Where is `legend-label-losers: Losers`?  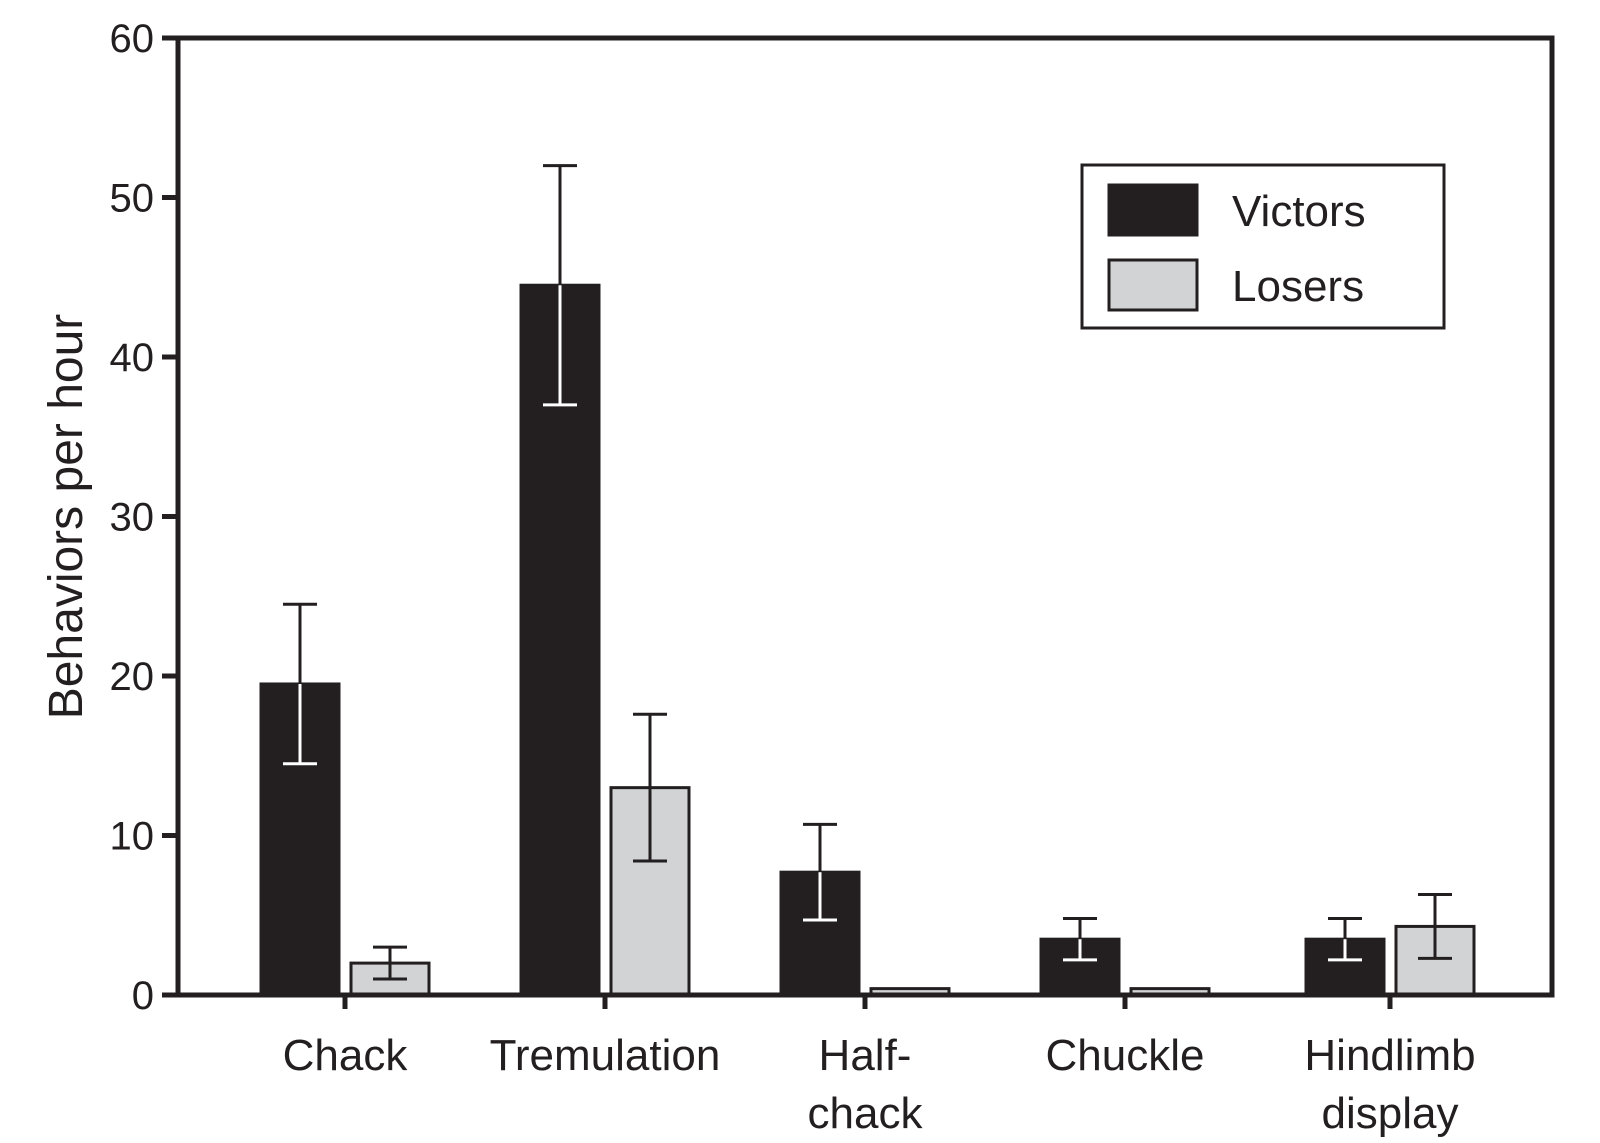
legend-label-losers: Losers is located at coordinates (1298, 286).